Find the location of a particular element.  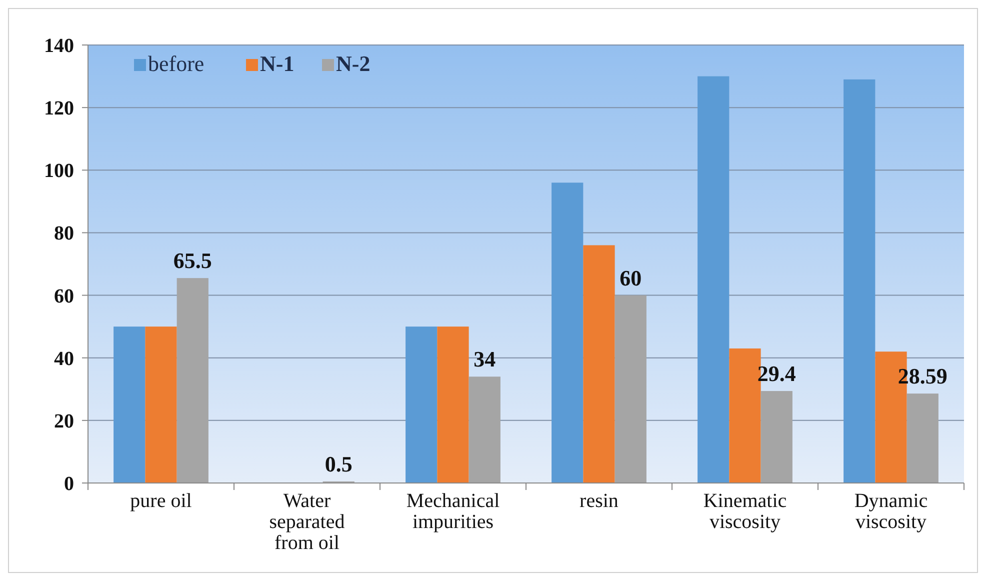

y-tick-label: 0 is located at coordinates (69, 484).